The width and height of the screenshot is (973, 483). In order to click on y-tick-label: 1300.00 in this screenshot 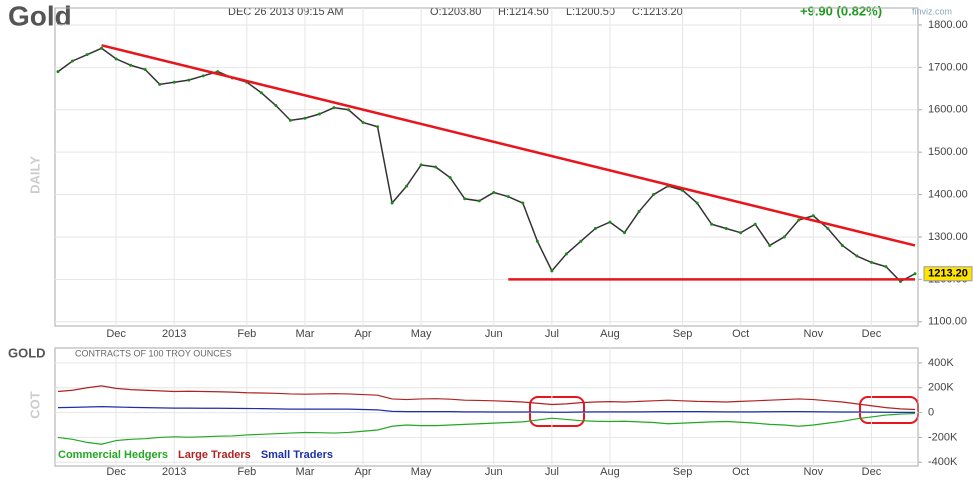, I will do `click(948, 237)`.